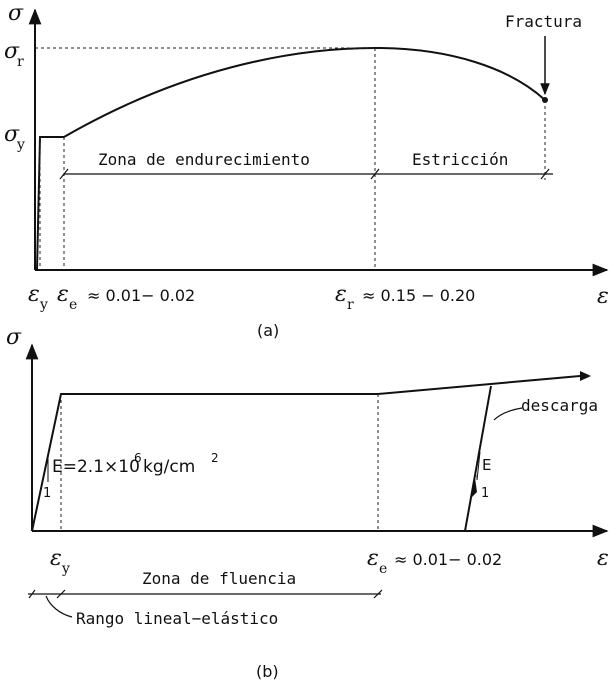  Describe the element at coordinates (585, 376) in the screenshot. I see `b-curve-arrowhead` at that location.